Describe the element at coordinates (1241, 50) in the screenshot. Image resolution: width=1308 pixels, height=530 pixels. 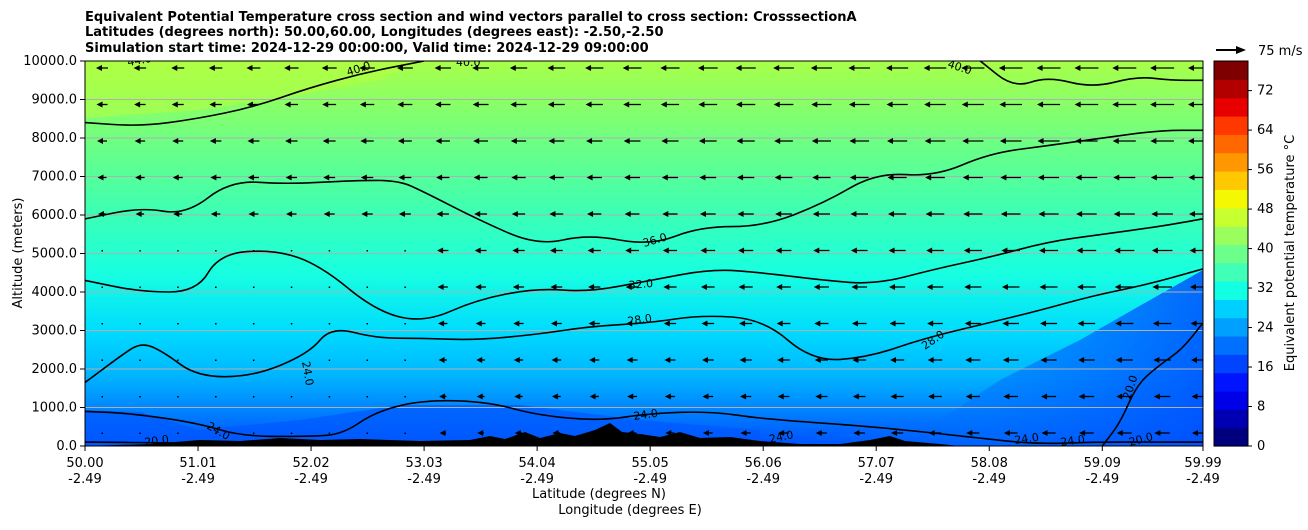
I see `quiver-key-arrow-head` at that location.